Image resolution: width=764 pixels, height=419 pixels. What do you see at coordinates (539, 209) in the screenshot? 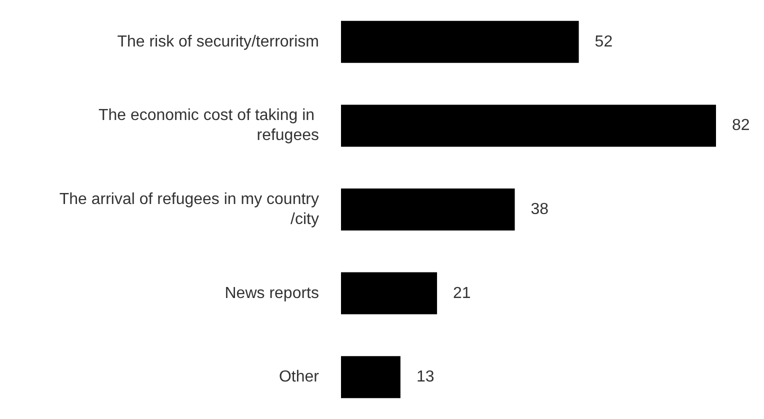
I see `data-label: 38` at bounding box center [539, 209].